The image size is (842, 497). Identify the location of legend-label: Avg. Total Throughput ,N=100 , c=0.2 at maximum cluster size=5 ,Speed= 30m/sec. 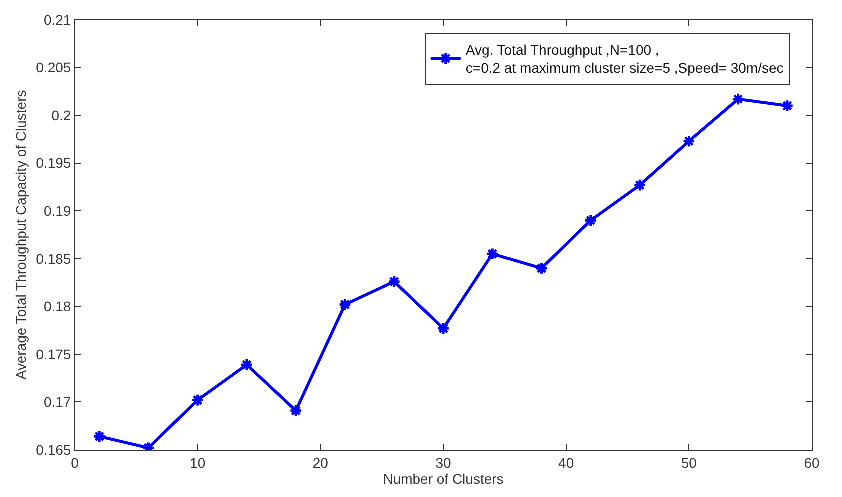
(625, 59).